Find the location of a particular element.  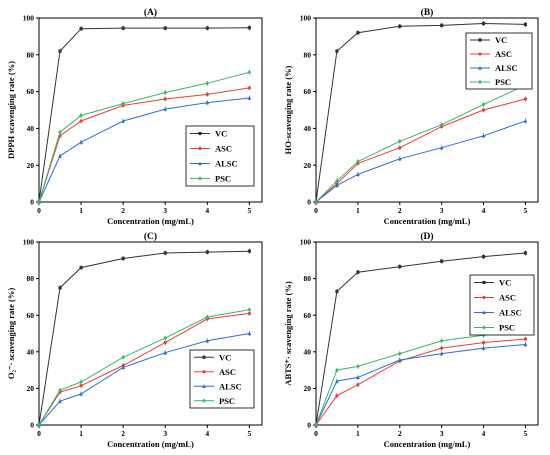

y-tick-label: 40 is located at coordinates (31, 128).